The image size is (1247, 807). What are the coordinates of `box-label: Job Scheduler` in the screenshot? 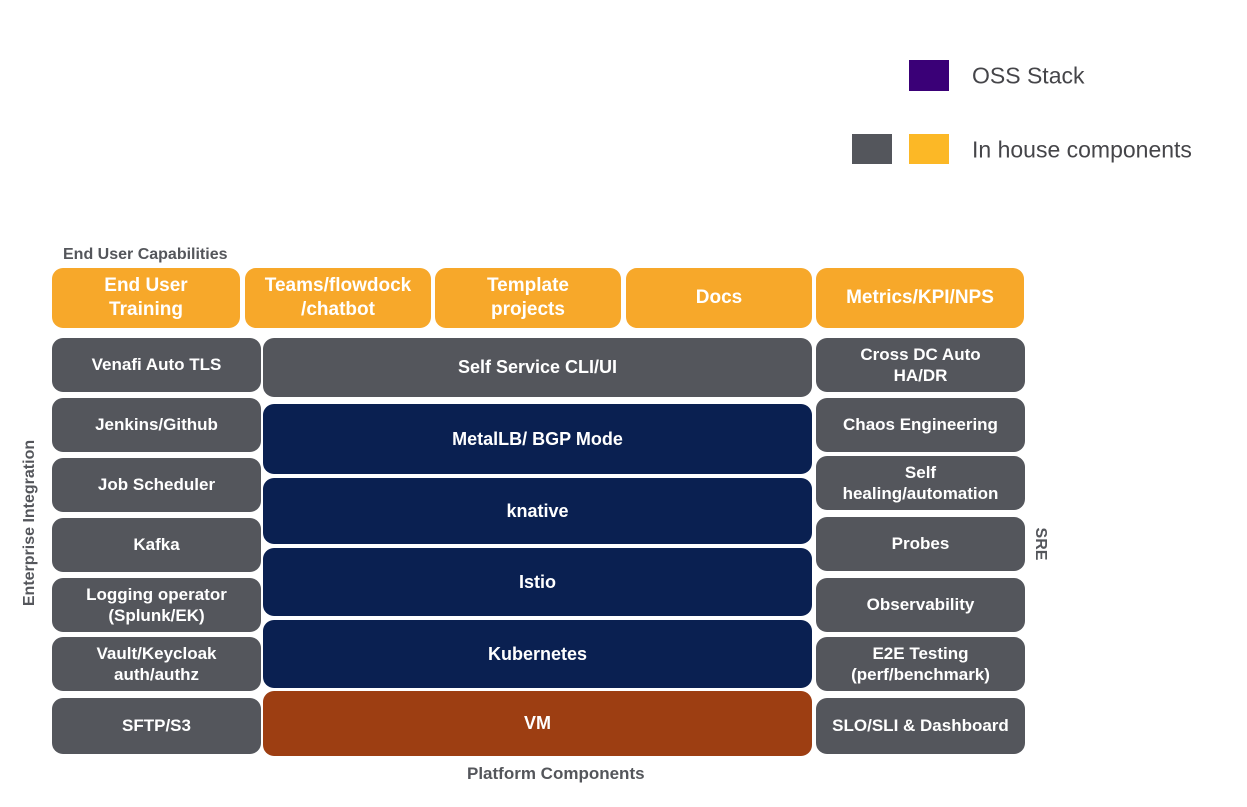 It's located at (156, 485).